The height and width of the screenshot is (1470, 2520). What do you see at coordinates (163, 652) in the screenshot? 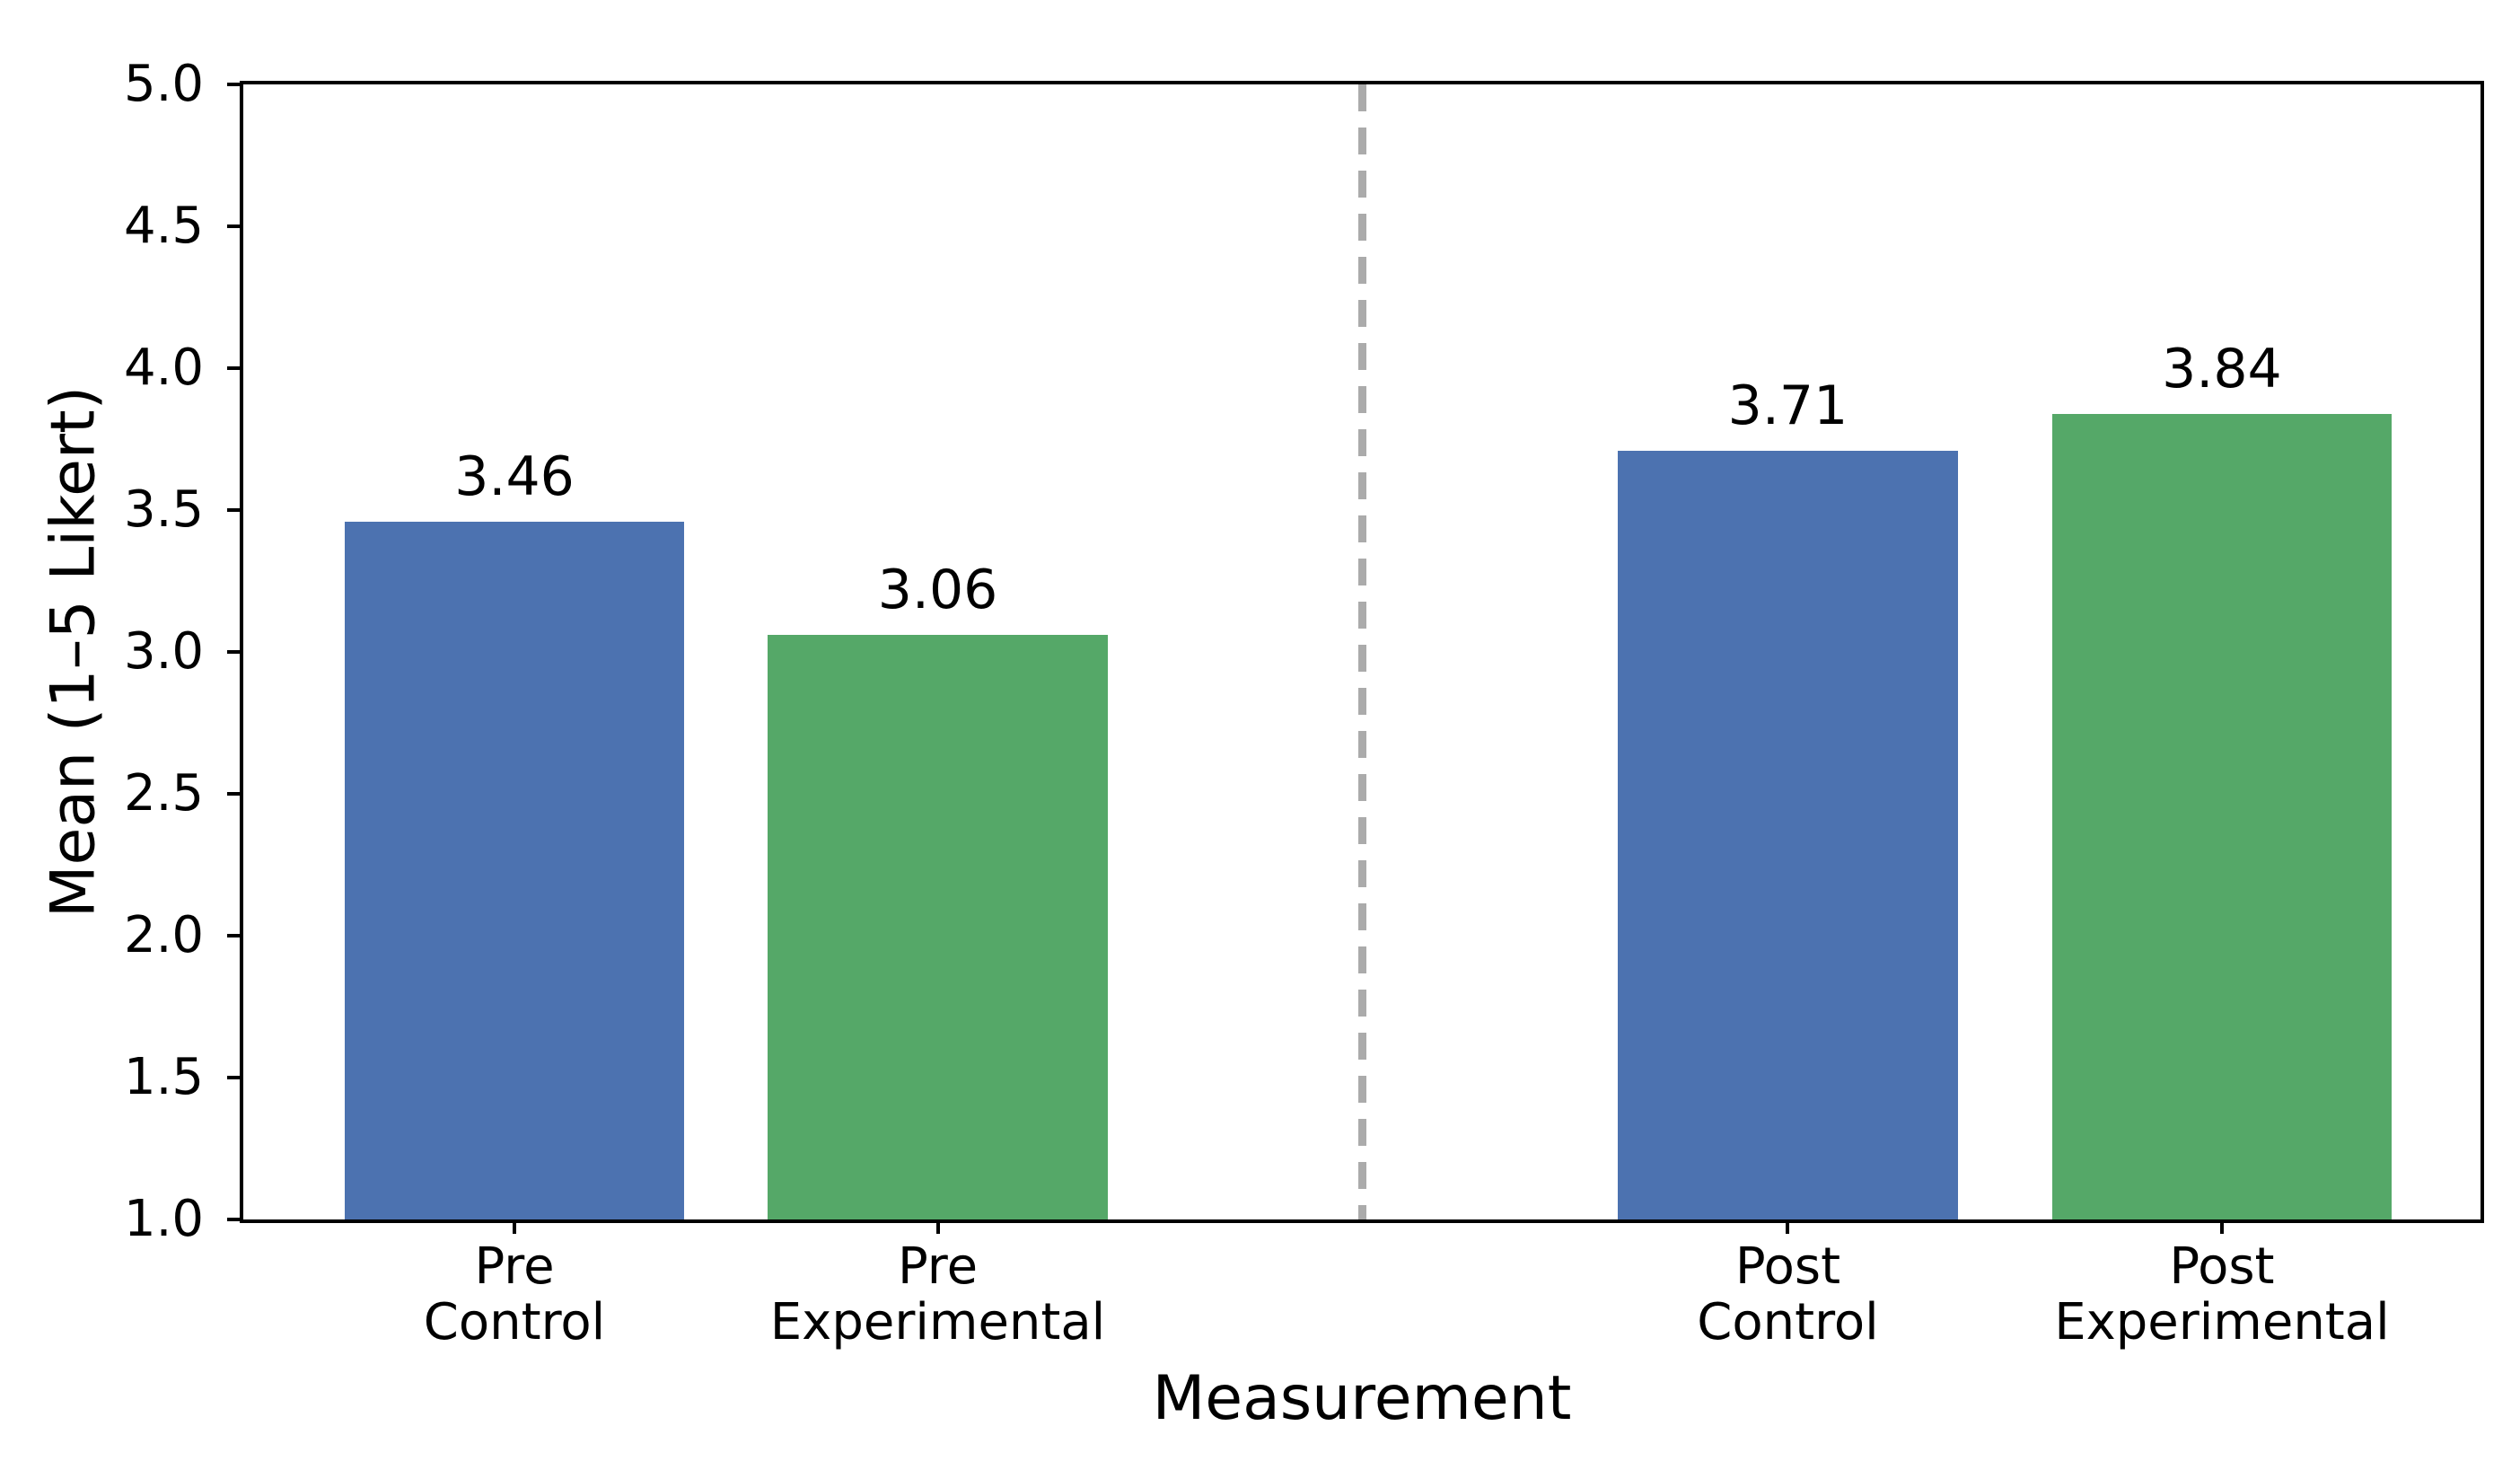
I see `y-tick-label: 3.0` at bounding box center [163, 652].